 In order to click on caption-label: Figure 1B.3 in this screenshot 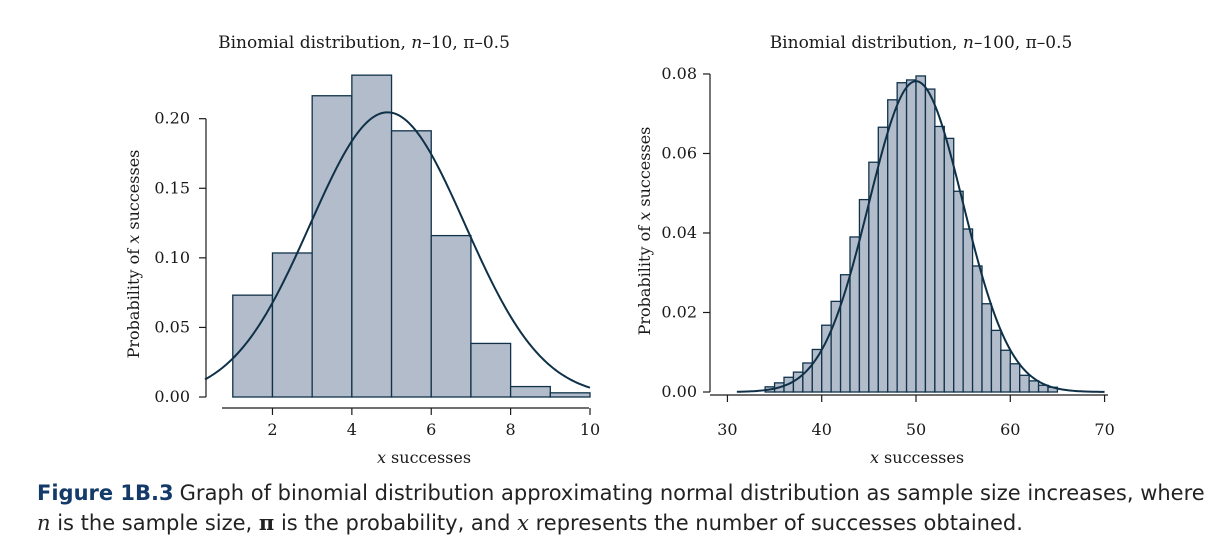, I will do `click(105, 493)`.